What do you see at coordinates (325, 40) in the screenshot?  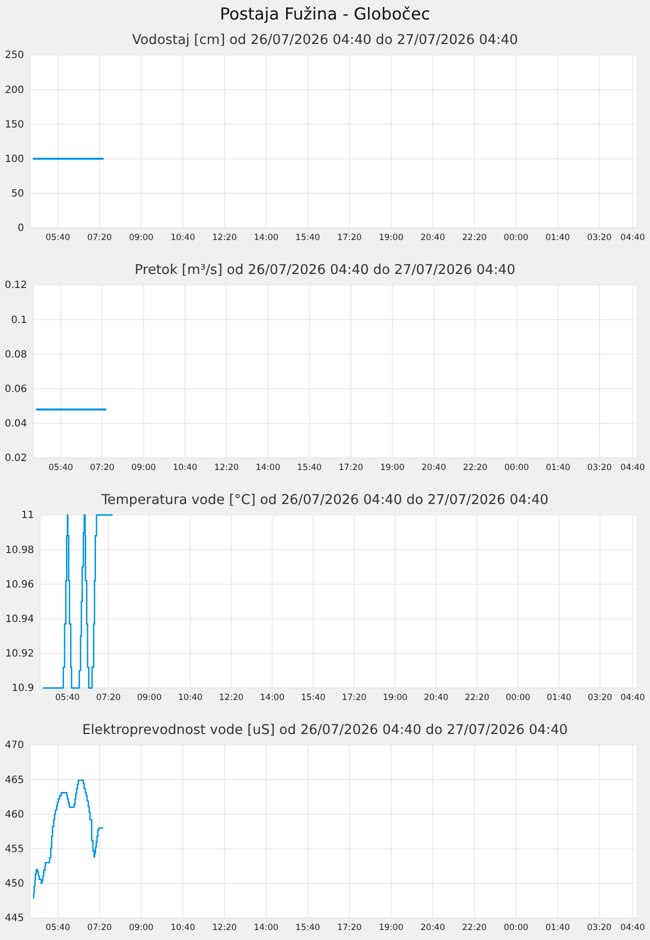 I see `chart-subtitle: Vodostaj [cm] od 26/07/2026 04:40 do 27/07/2026 04:40` at bounding box center [325, 40].